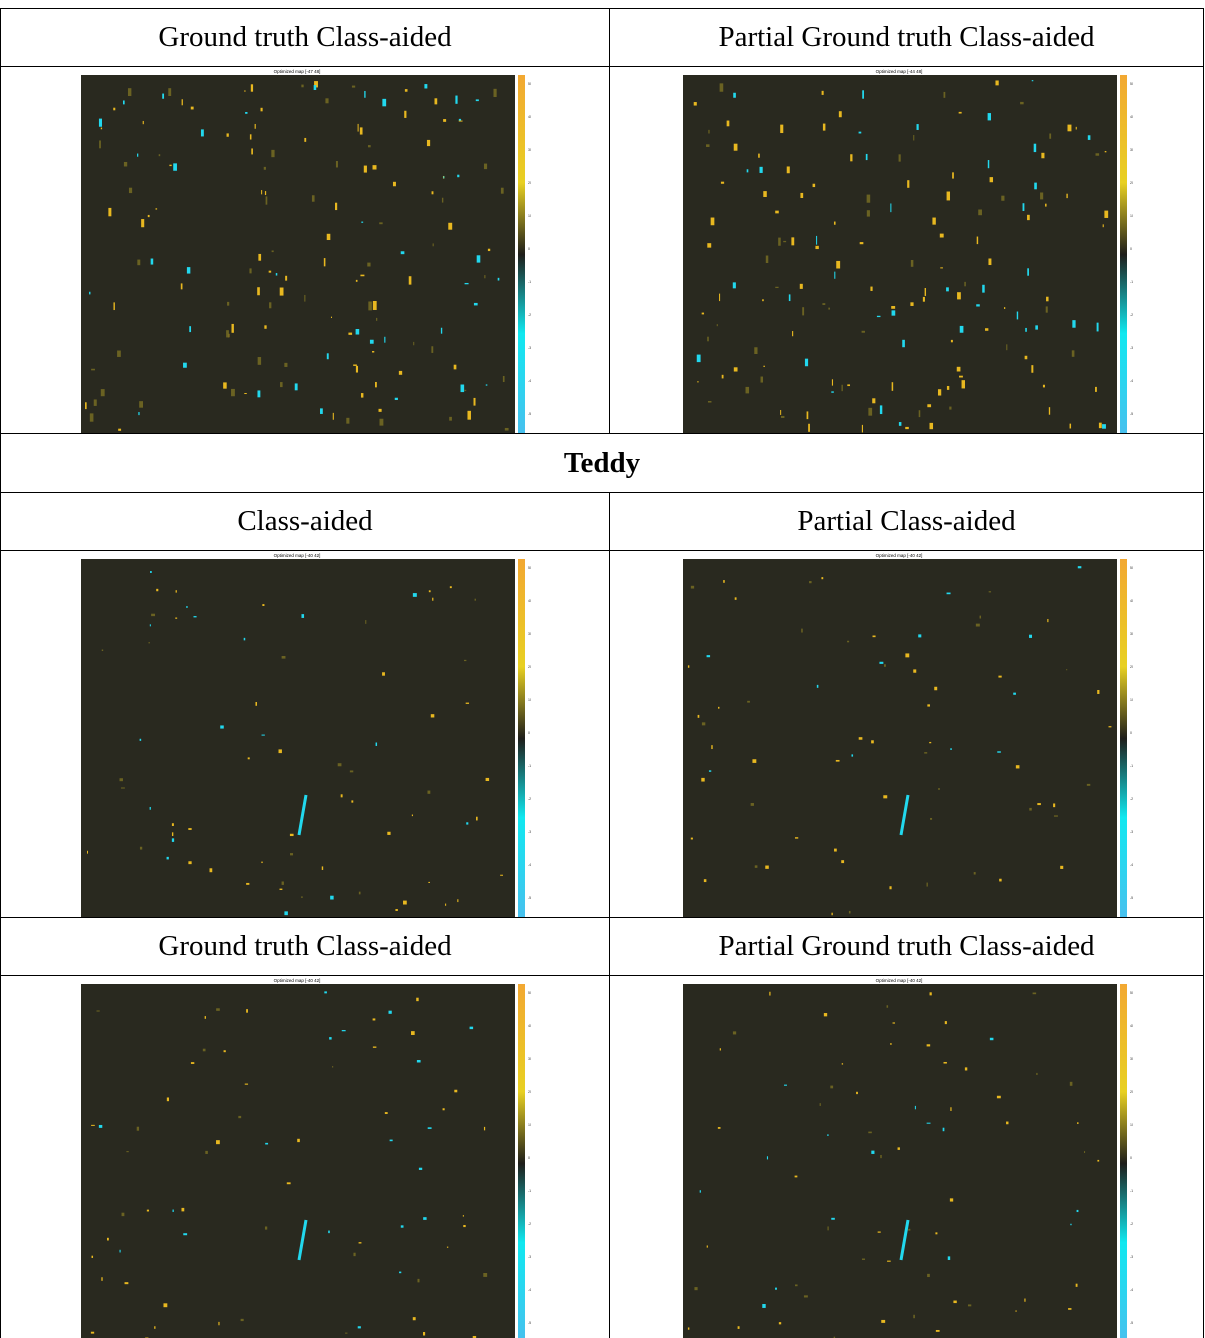 This screenshot has width=1205, height=1338. What do you see at coordinates (1131, 993) in the screenshot?
I see `colorbar-tick-label: 50` at bounding box center [1131, 993].